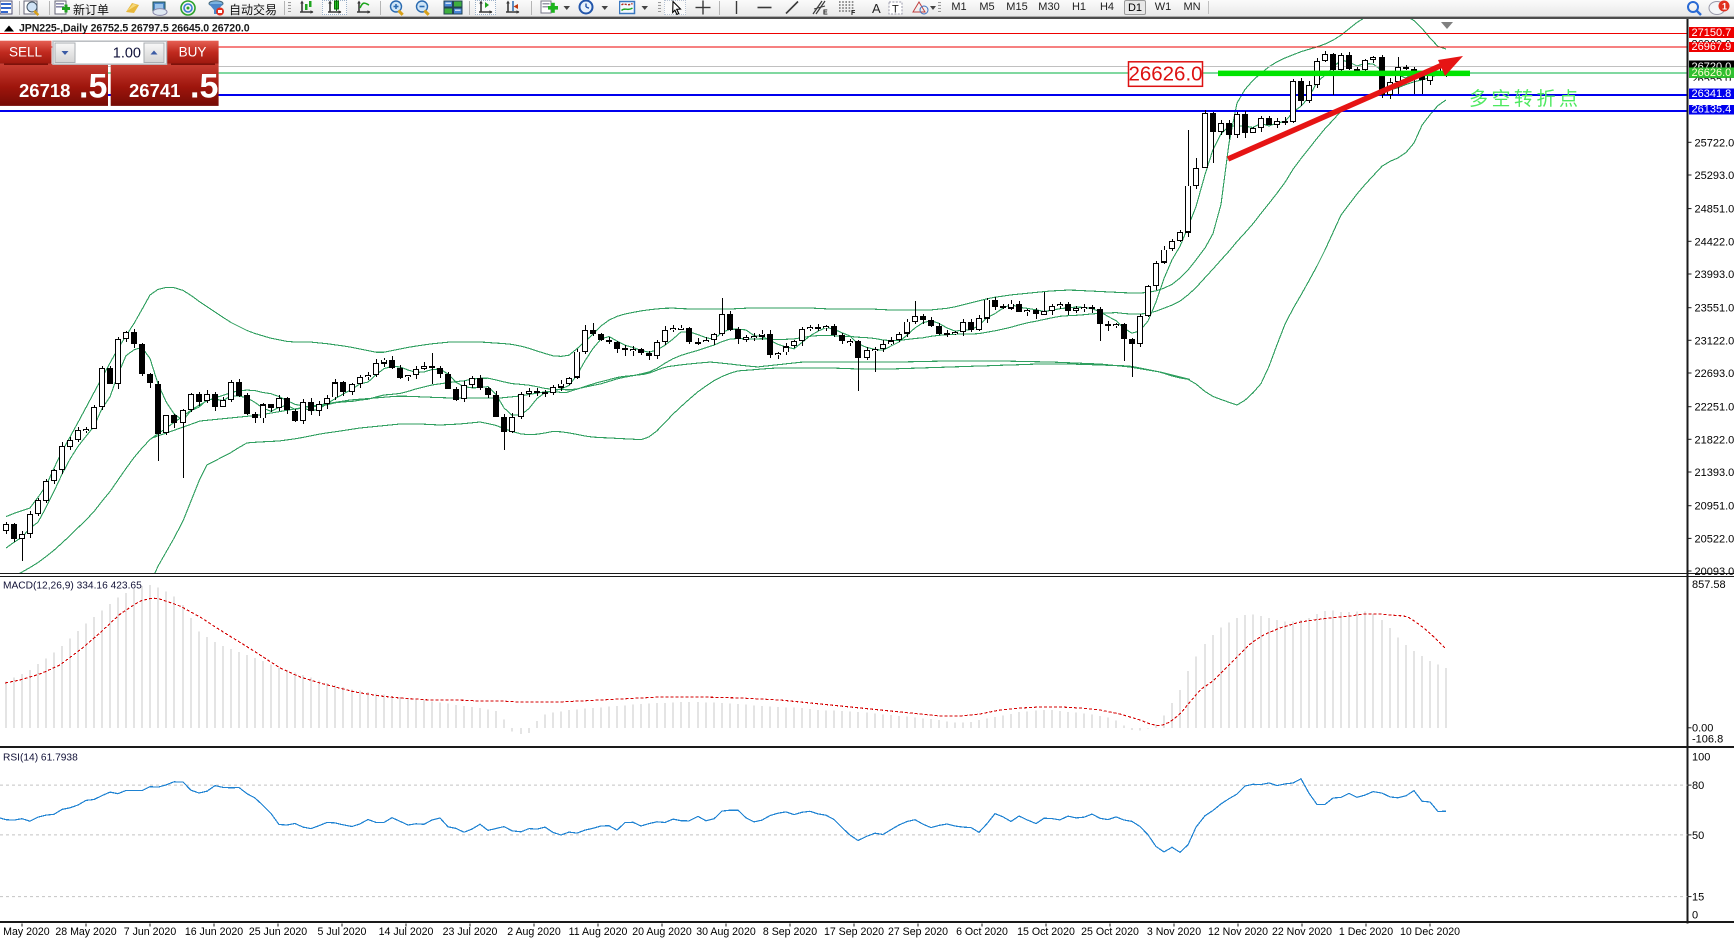 Image resolution: width=1734 pixels, height=943 pixels. What do you see at coordinates (154, 90) in the screenshot?
I see `svg-text: 26741` at bounding box center [154, 90].